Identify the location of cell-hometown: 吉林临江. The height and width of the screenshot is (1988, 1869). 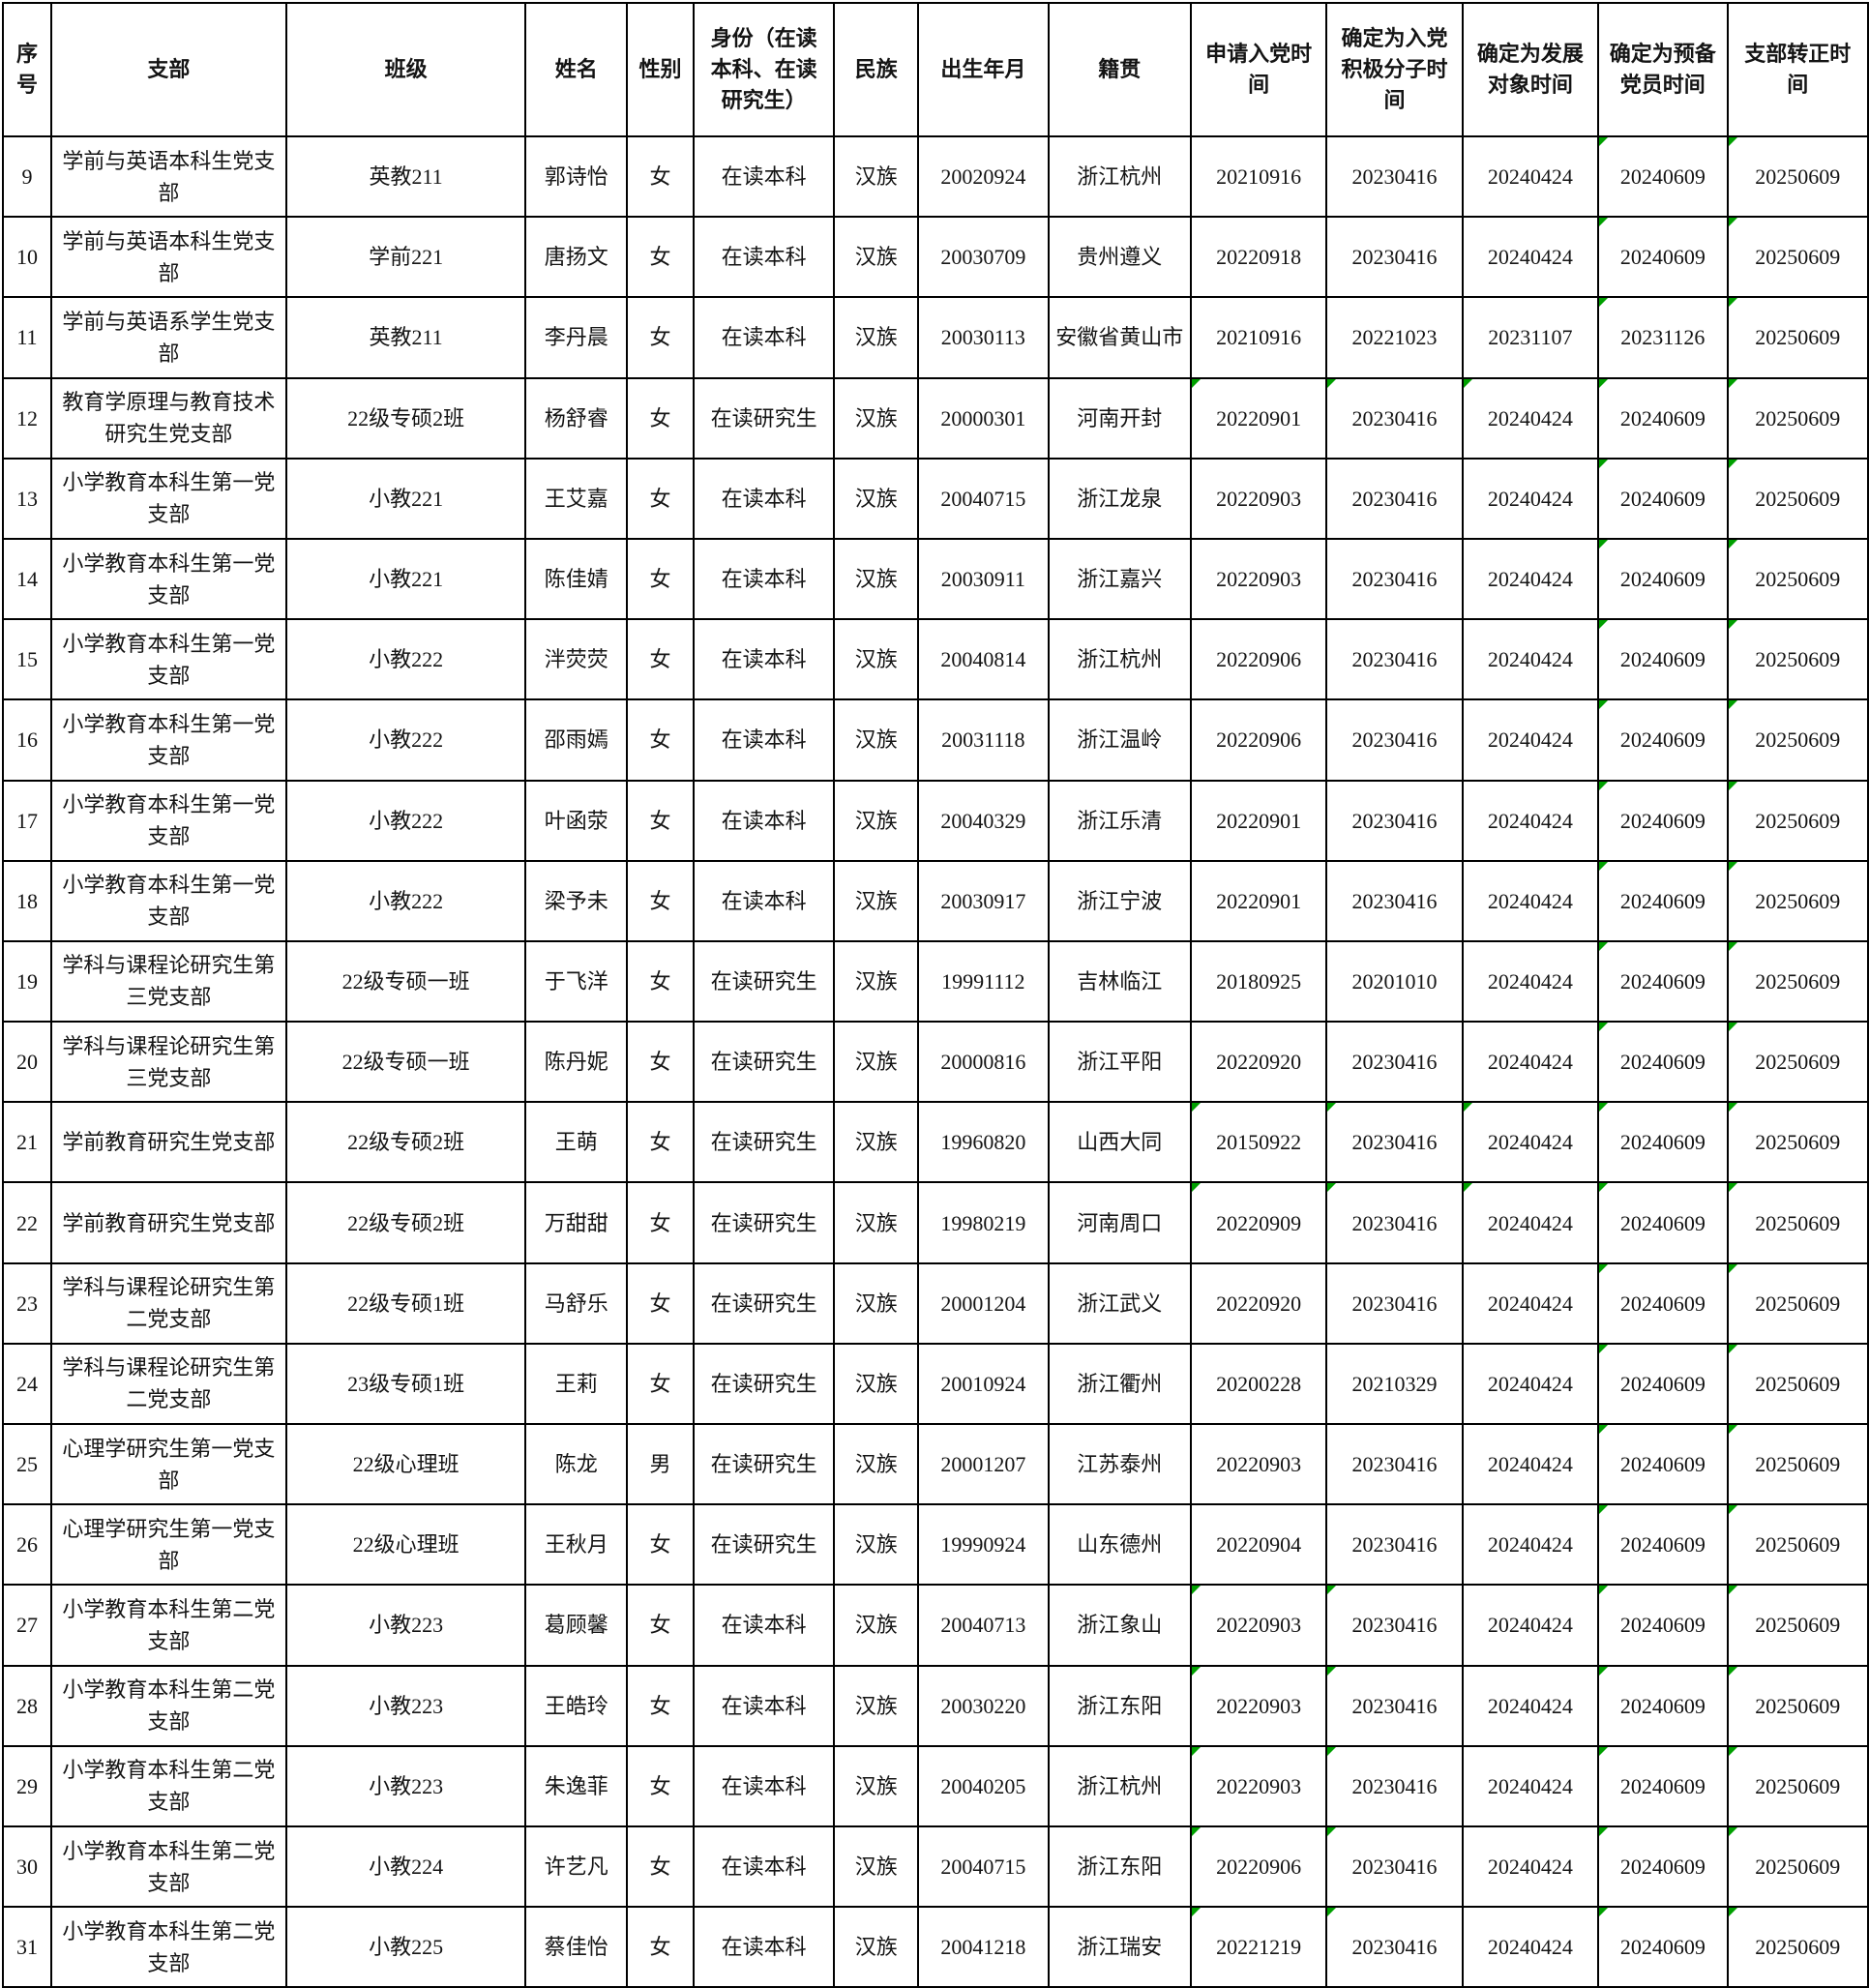
(1119, 981).